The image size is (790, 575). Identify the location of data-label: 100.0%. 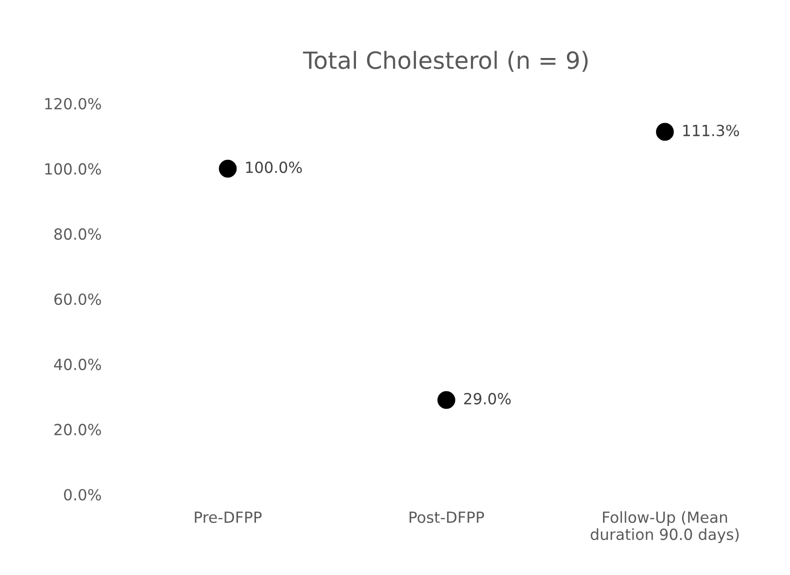
(274, 168).